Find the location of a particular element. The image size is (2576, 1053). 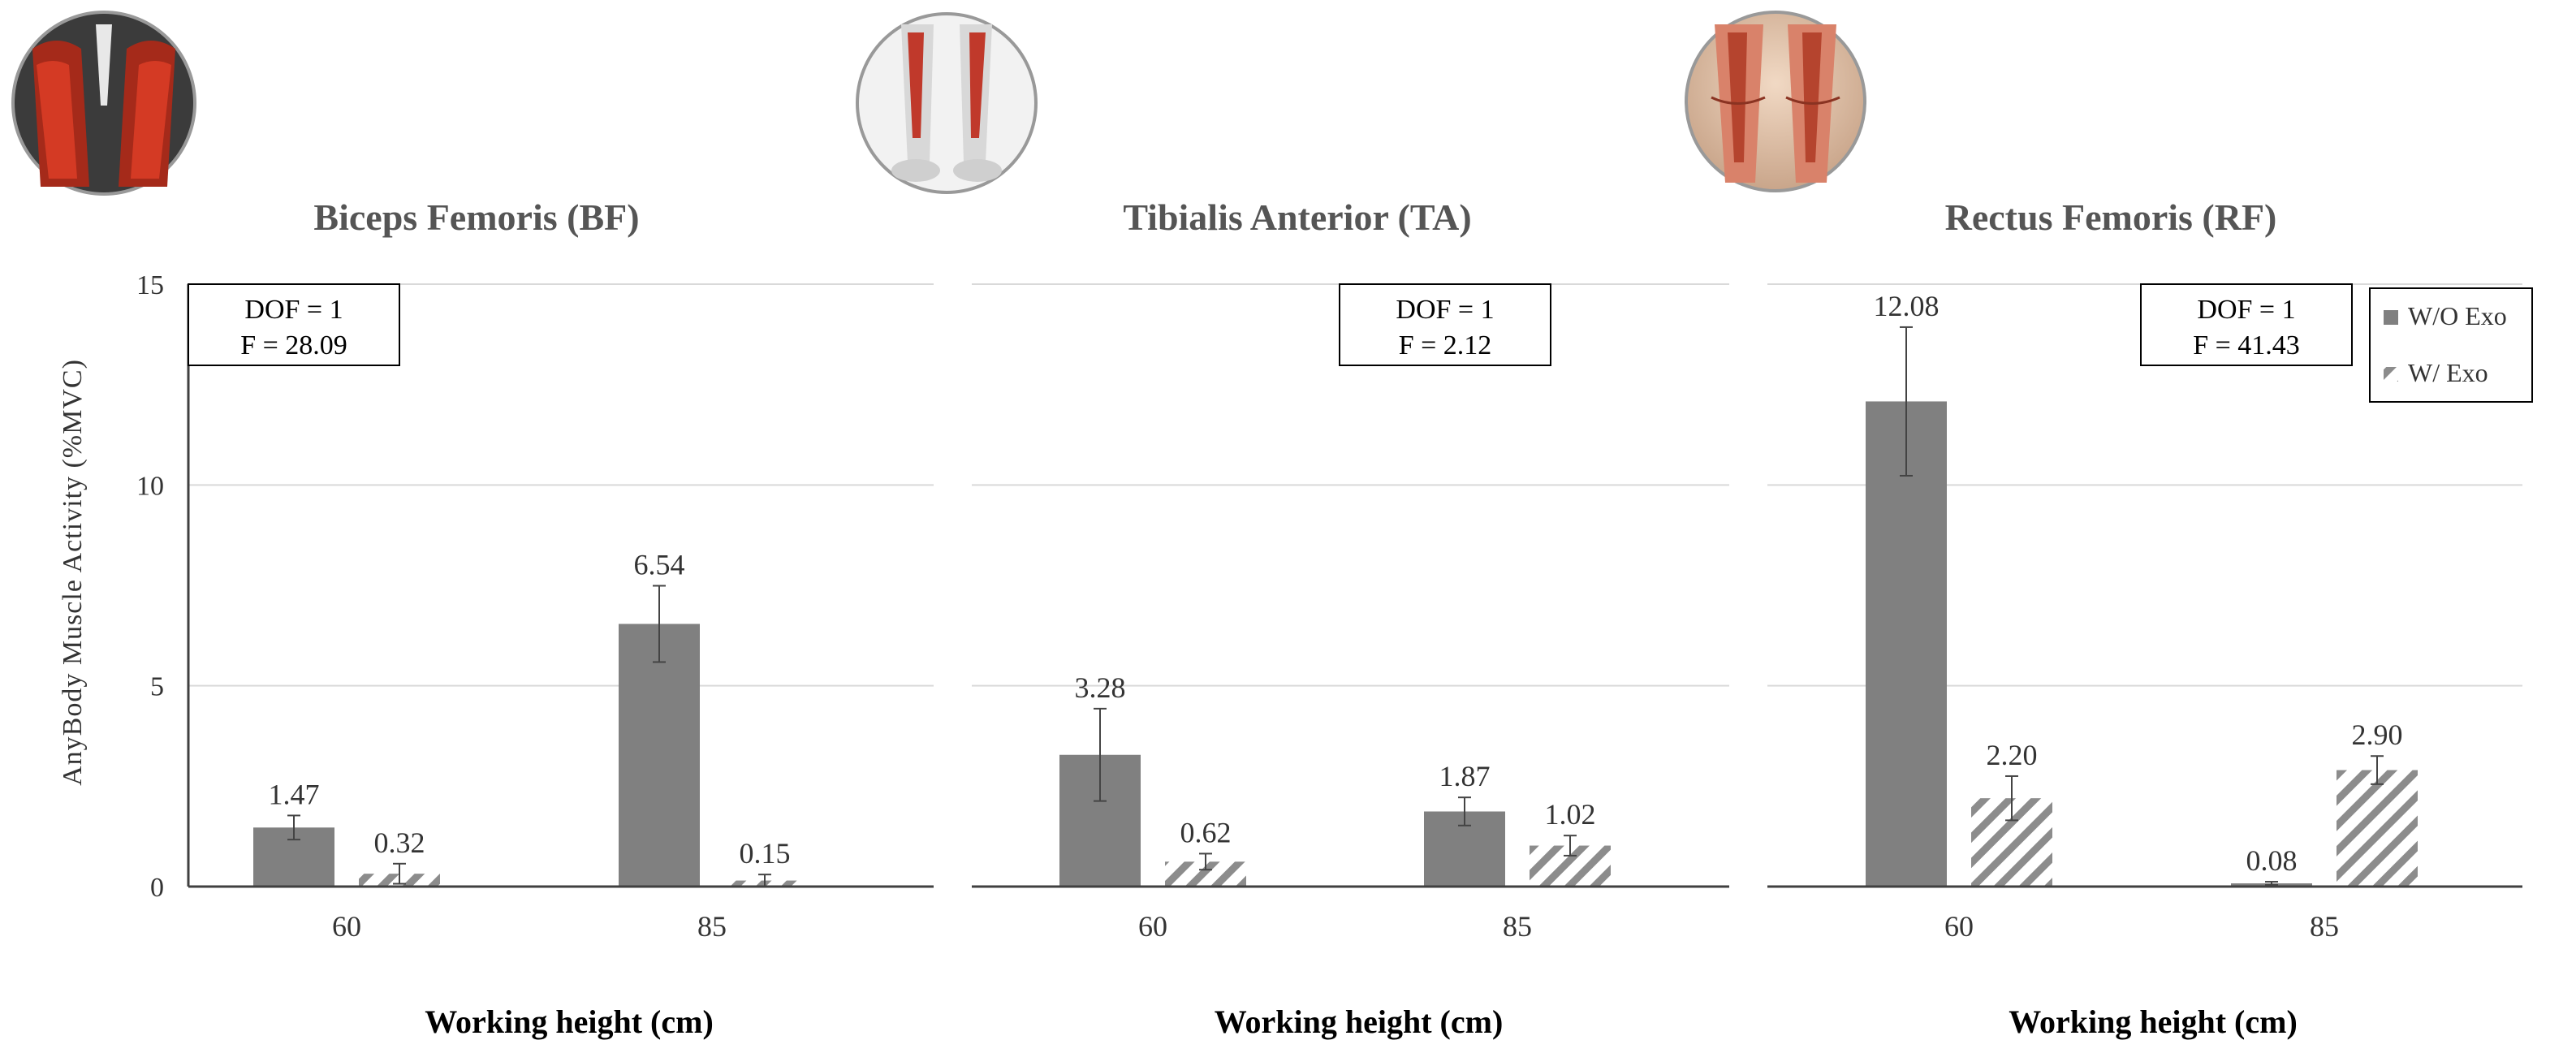

legend-label-with-exo: W/ Exo is located at coordinates (2448, 373).